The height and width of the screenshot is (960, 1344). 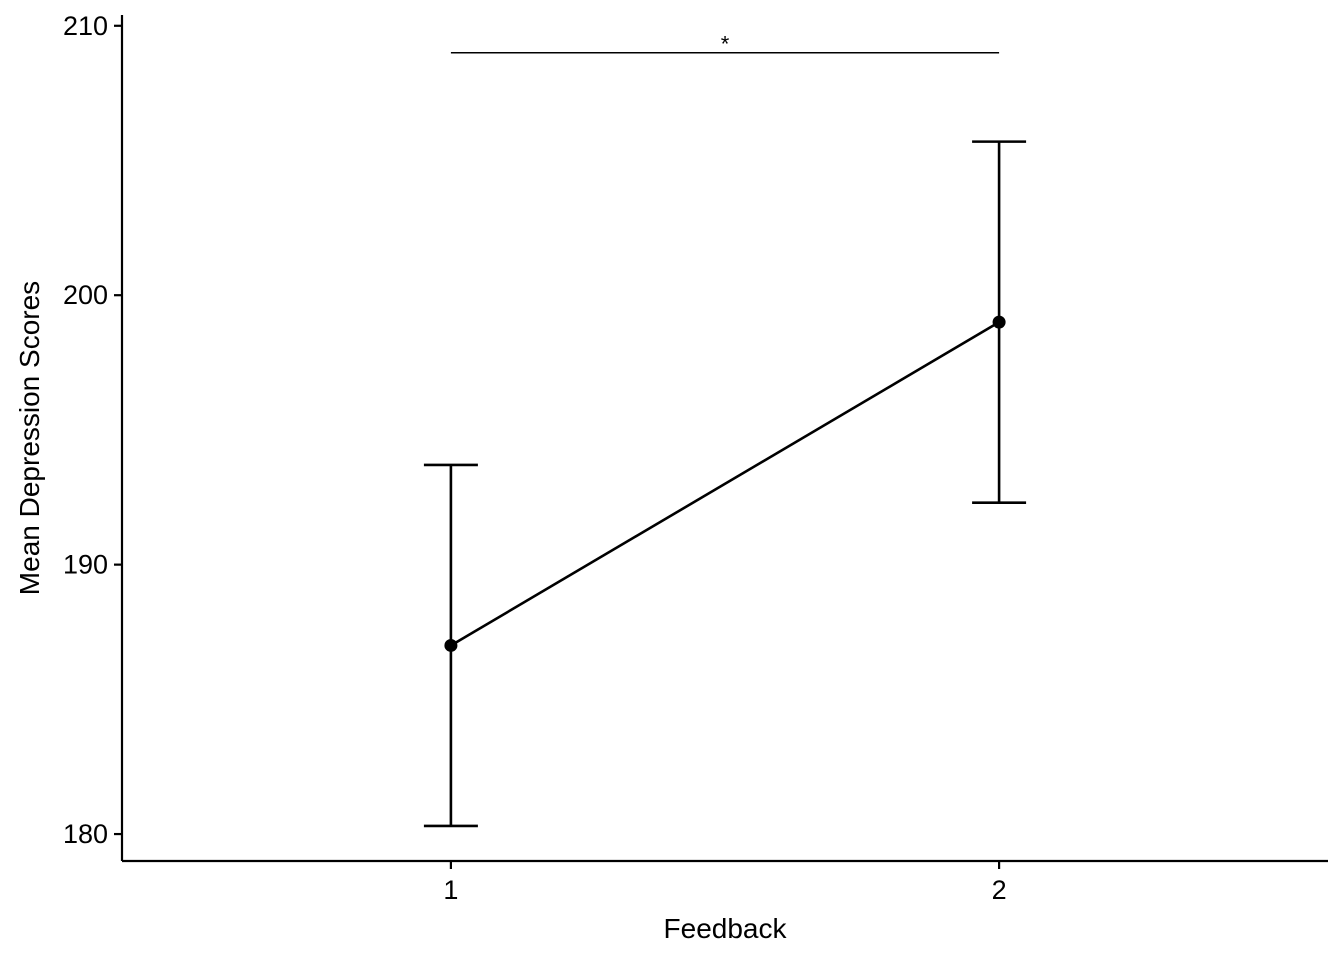 I want to click on y-tick-label: 180, so click(x=85, y=834).